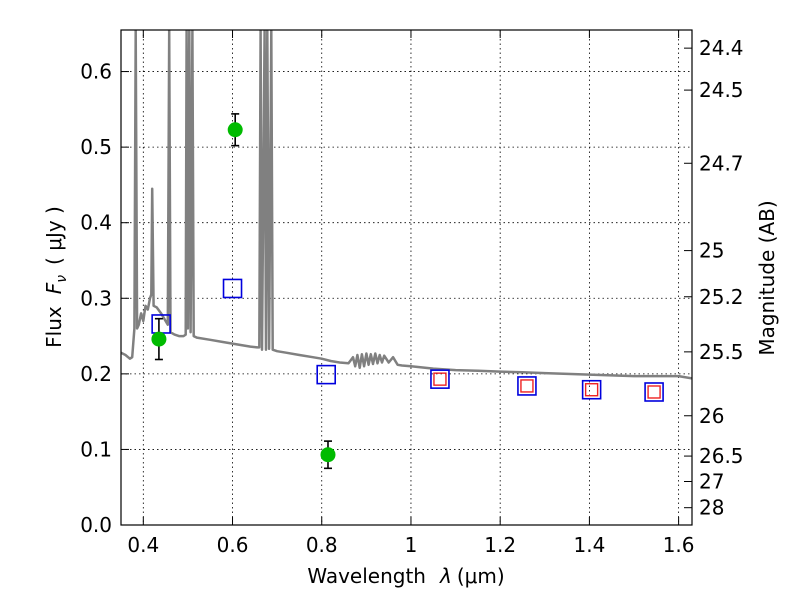 This screenshot has width=800, height=600. Describe the element at coordinates (56, 277) in the screenshot. I see `y-axis-title: FluxFν( μJy )` at that location.